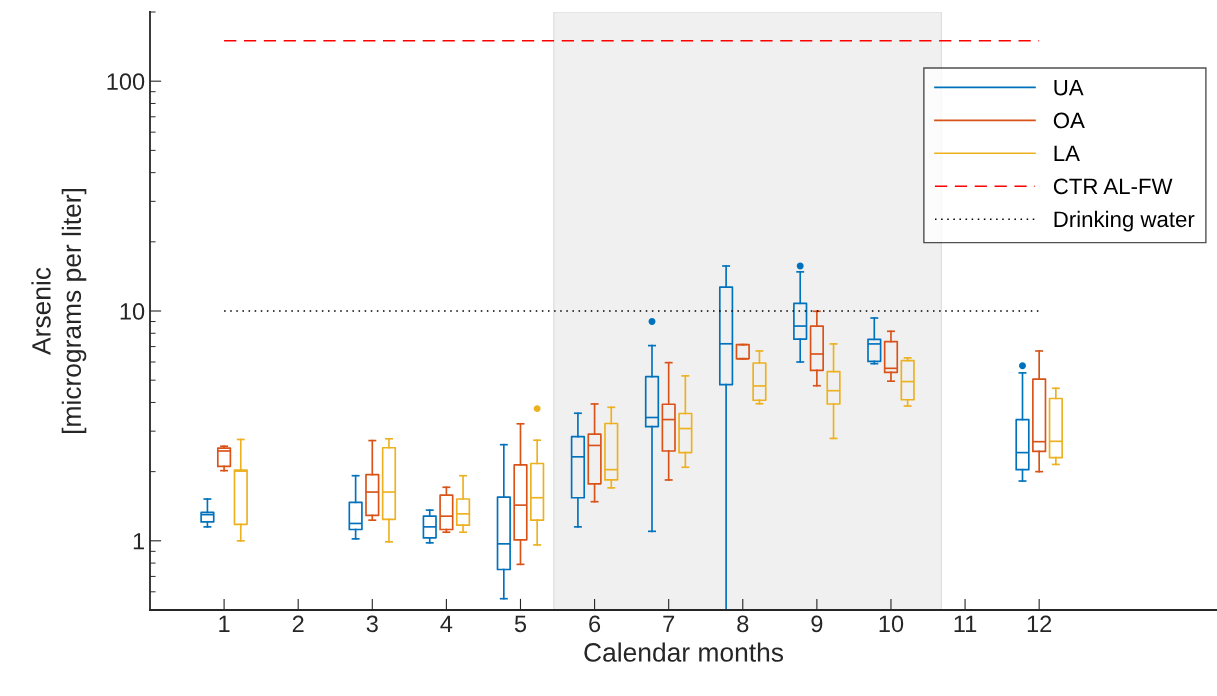 Image resolution: width=1217 pixels, height=696 pixels. I want to click on x-tick-label: 6, so click(595, 624).